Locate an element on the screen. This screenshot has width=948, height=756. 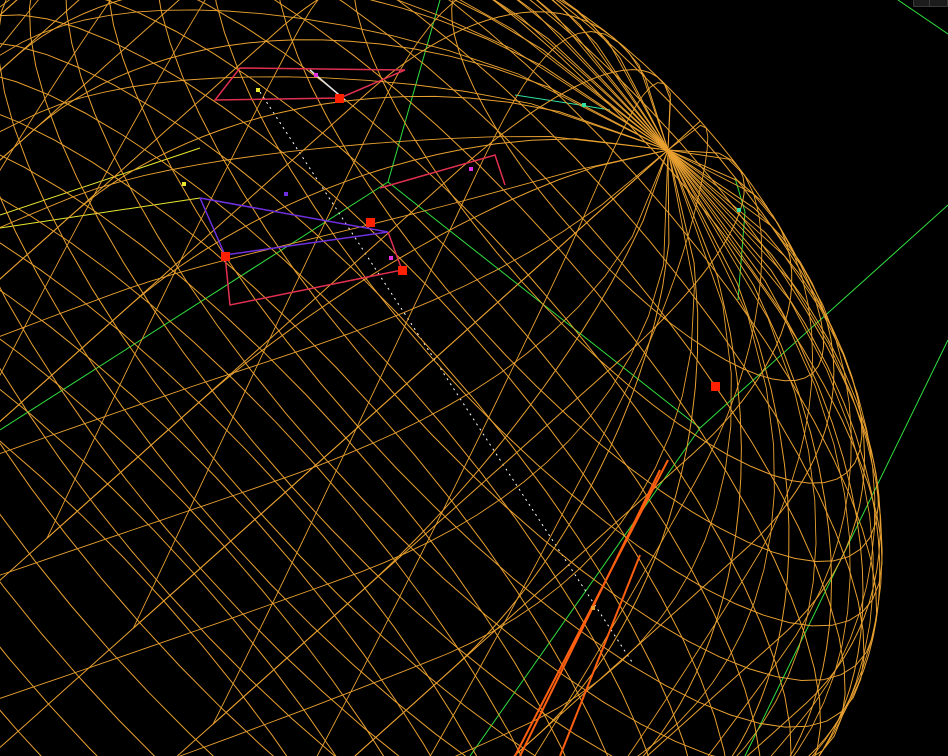
viewport-corner-controls is located at coordinates (930, 3).